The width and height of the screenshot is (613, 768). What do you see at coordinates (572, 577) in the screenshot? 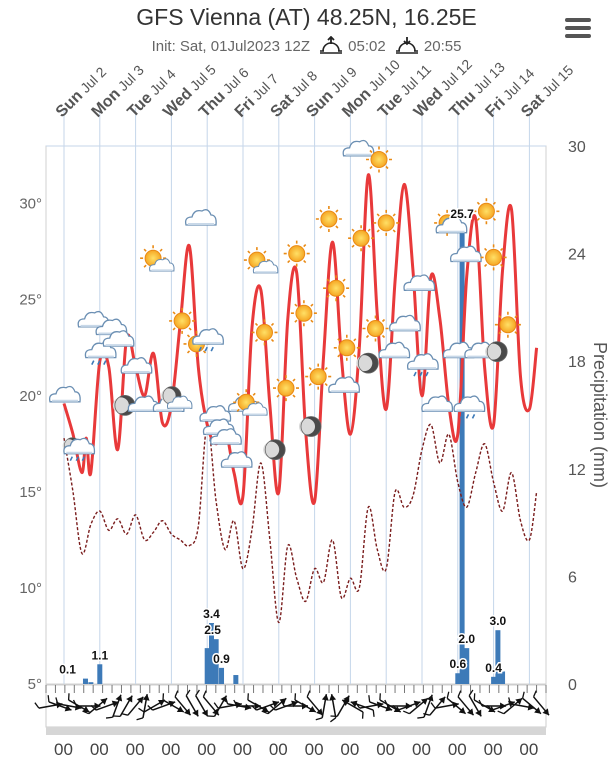
I see `precip-tick-label: 6` at bounding box center [572, 577].